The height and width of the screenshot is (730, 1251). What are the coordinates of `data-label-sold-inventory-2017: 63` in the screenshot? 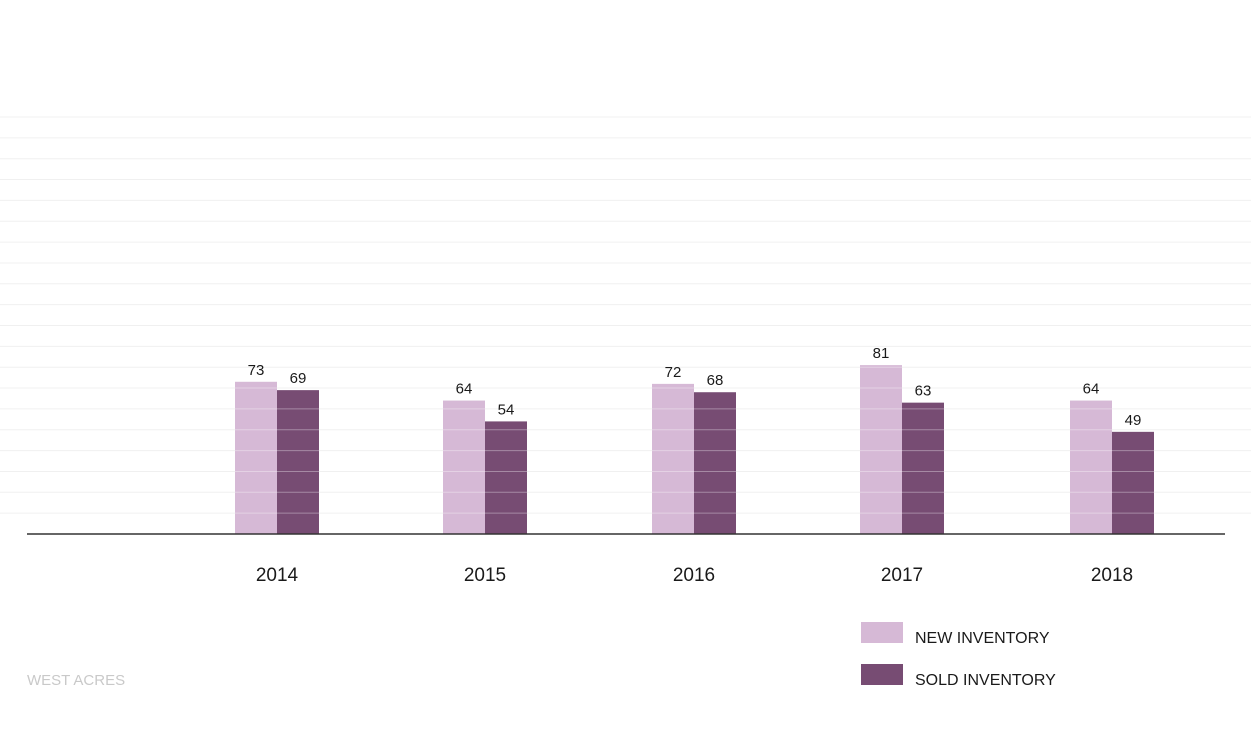 It's located at (923, 391).